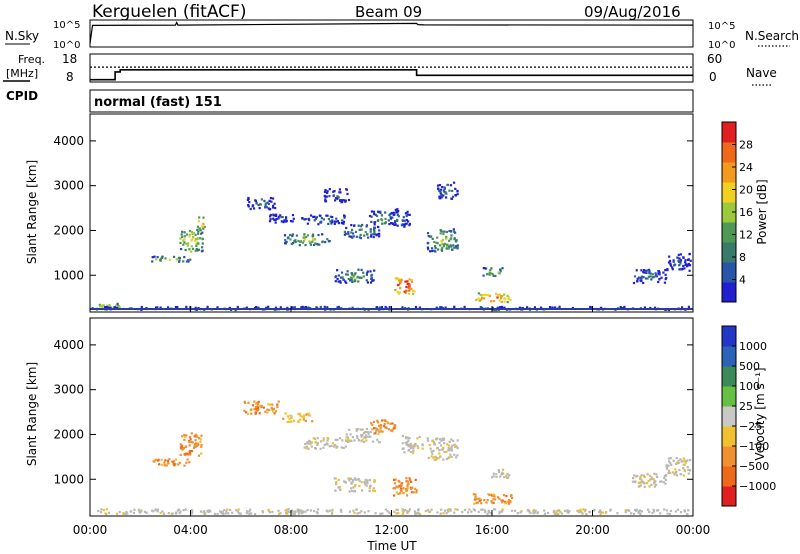 Image resolution: width=800 pixels, height=554 pixels. Describe the element at coordinates (746, 145) in the screenshot. I see `power-cbar-ticklabel-0: 28` at that location.